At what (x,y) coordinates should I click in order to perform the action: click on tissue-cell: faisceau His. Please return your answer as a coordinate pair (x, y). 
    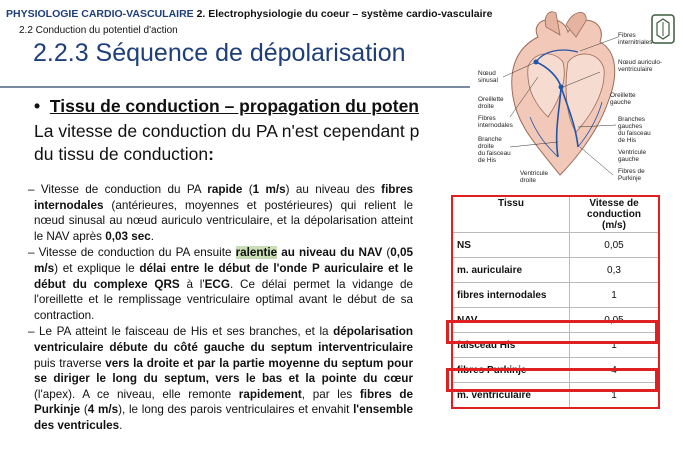
    Looking at the image, I should click on (510, 345).